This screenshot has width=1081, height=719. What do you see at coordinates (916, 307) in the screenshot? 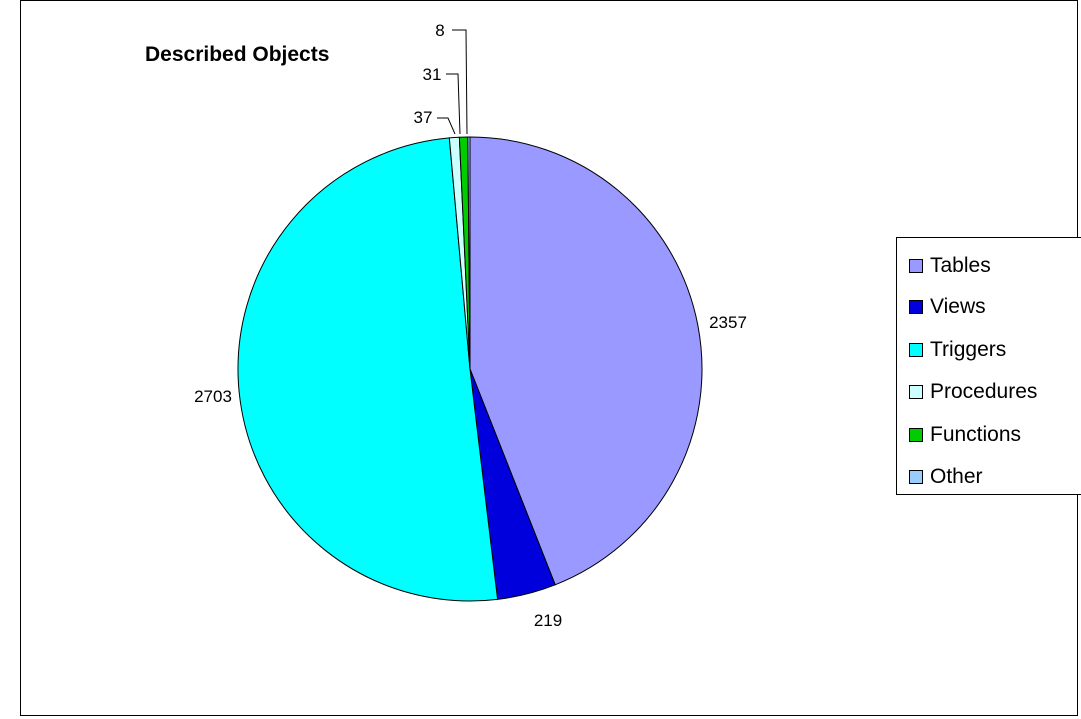
I see `legend-swatch-views` at bounding box center [916, 307].